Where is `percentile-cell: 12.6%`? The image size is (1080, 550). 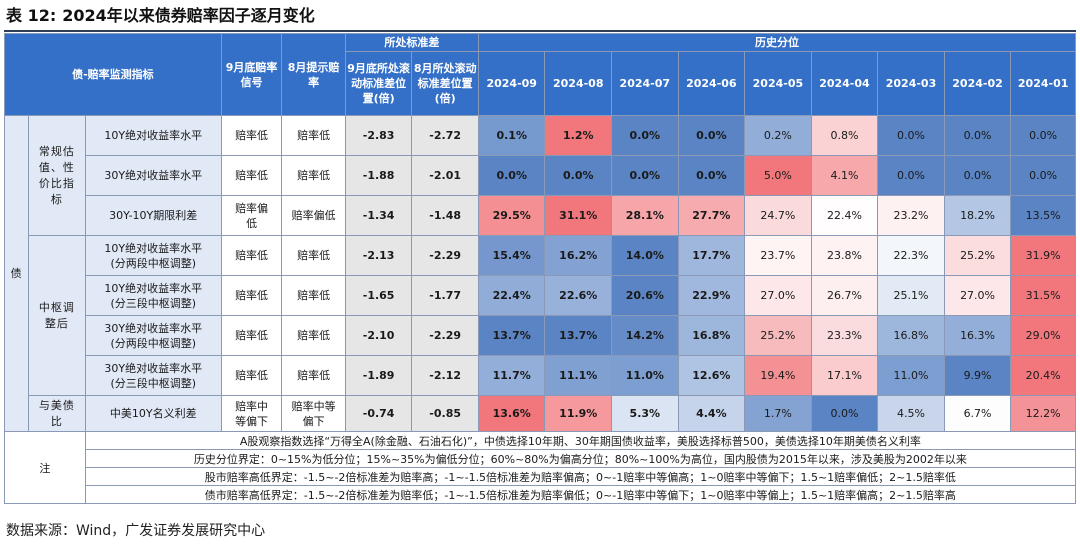
percentile-cell: 12.6% is located at coordinates (711, 375).